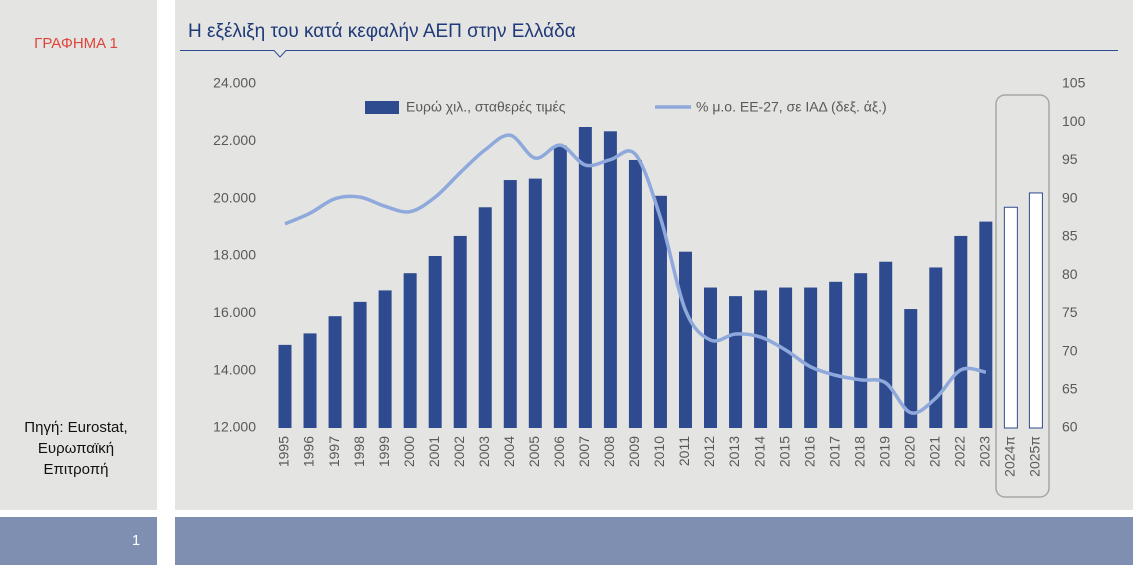  What do you see at coordinates (791, 107) in the screenshot?
I see `legend-label: % μ.ο. ΕΕ-27, σε ΙΑΔ (δεξ. άξ.)` at bounding box center [791, 107].